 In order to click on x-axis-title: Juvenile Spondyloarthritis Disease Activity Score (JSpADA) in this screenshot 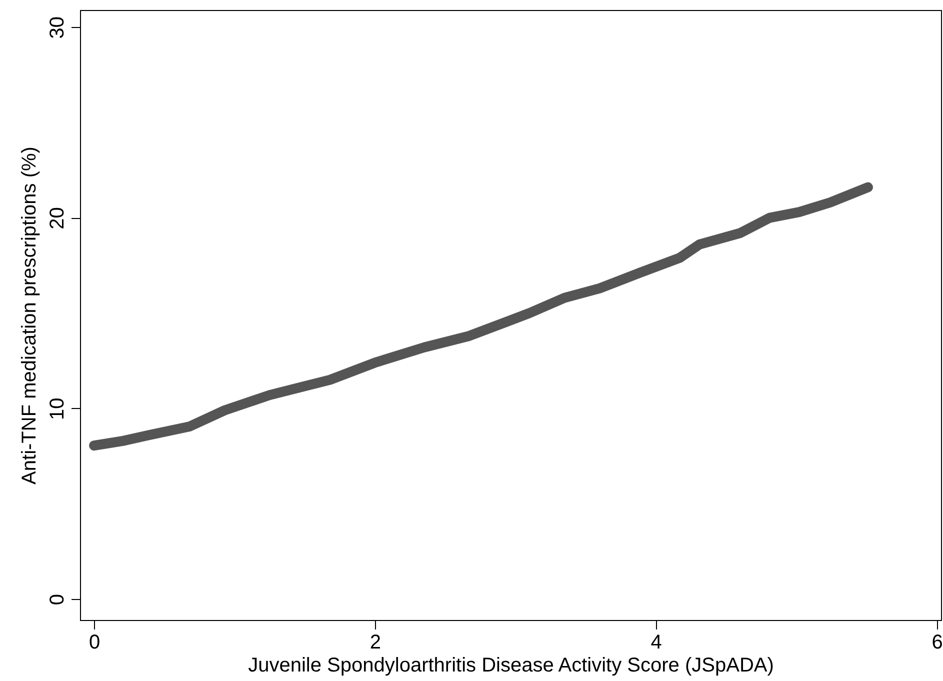, I will do `click(511, 665)`.